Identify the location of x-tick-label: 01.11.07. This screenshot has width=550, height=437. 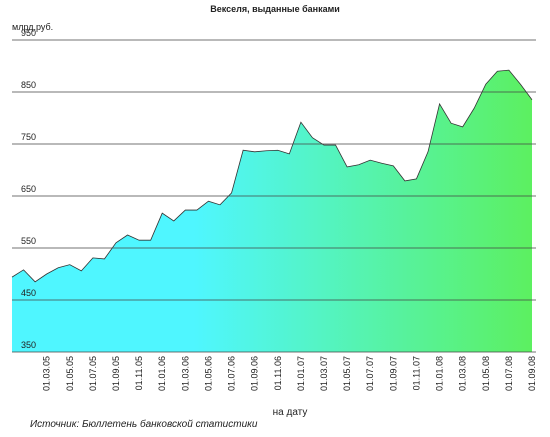
(416, 373).